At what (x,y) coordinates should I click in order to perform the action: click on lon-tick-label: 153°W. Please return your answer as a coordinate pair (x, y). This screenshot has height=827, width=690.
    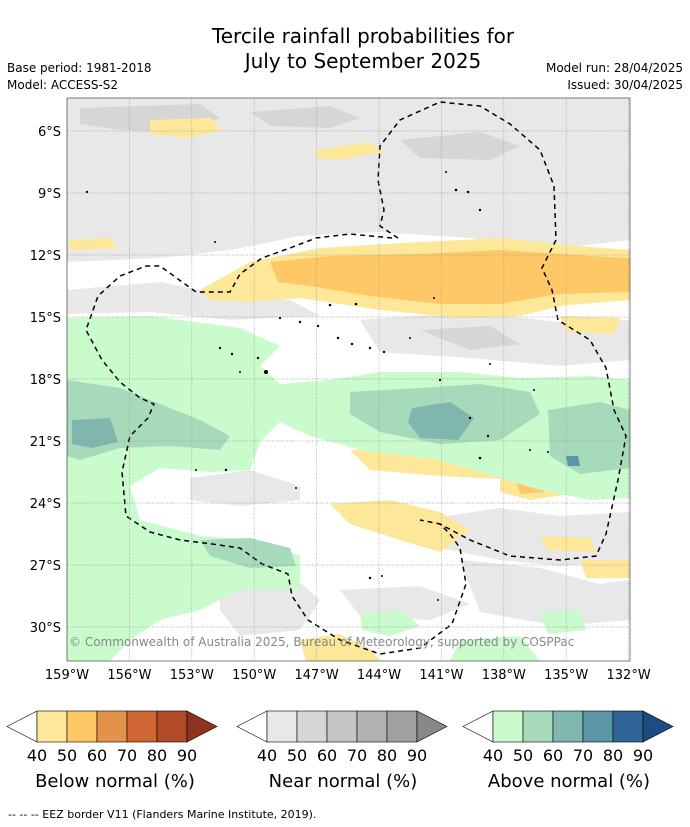
    Looking at the image, I should click on (192, 675).